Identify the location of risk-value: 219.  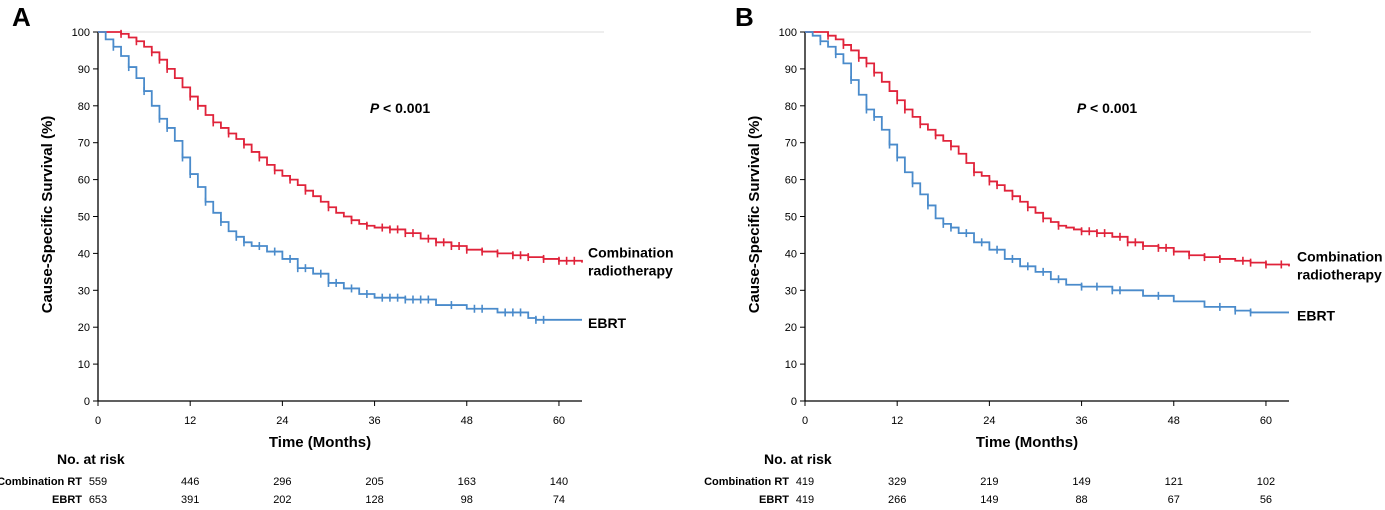
(989, 482).